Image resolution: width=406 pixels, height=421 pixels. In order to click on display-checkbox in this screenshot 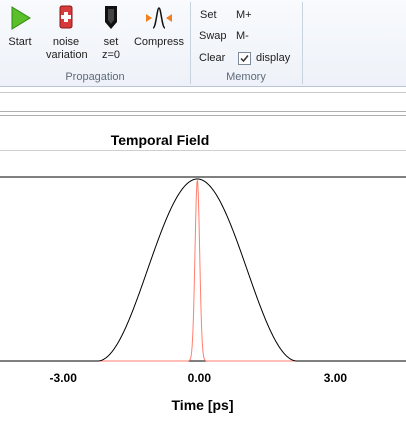, I will do `click(244, 58)`.